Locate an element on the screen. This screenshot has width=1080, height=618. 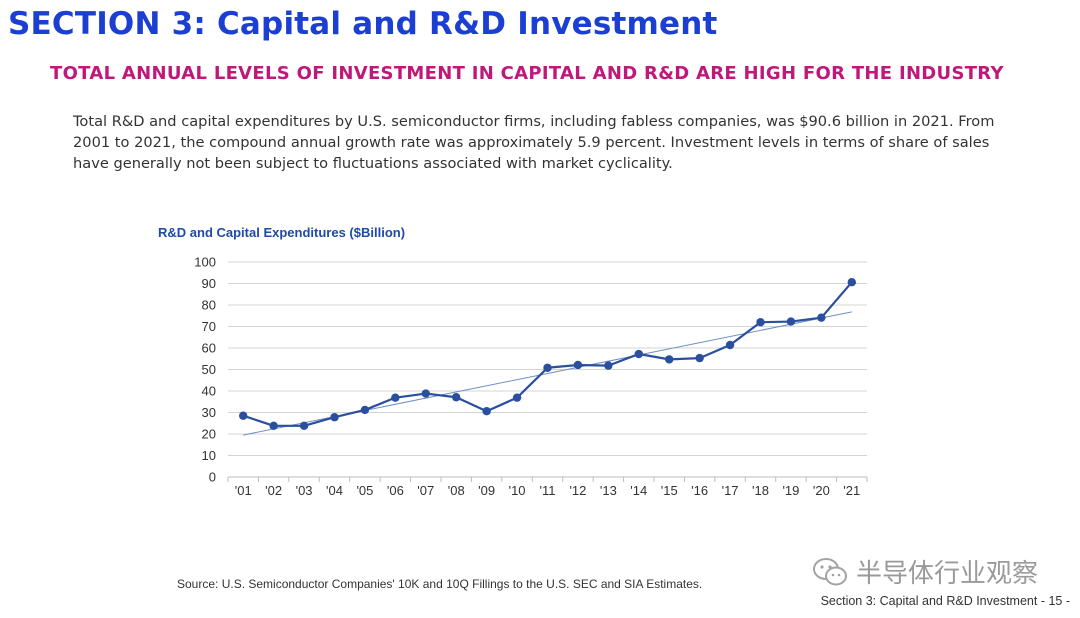
y-tick-label: 60 is located at coordinates (209, 348).